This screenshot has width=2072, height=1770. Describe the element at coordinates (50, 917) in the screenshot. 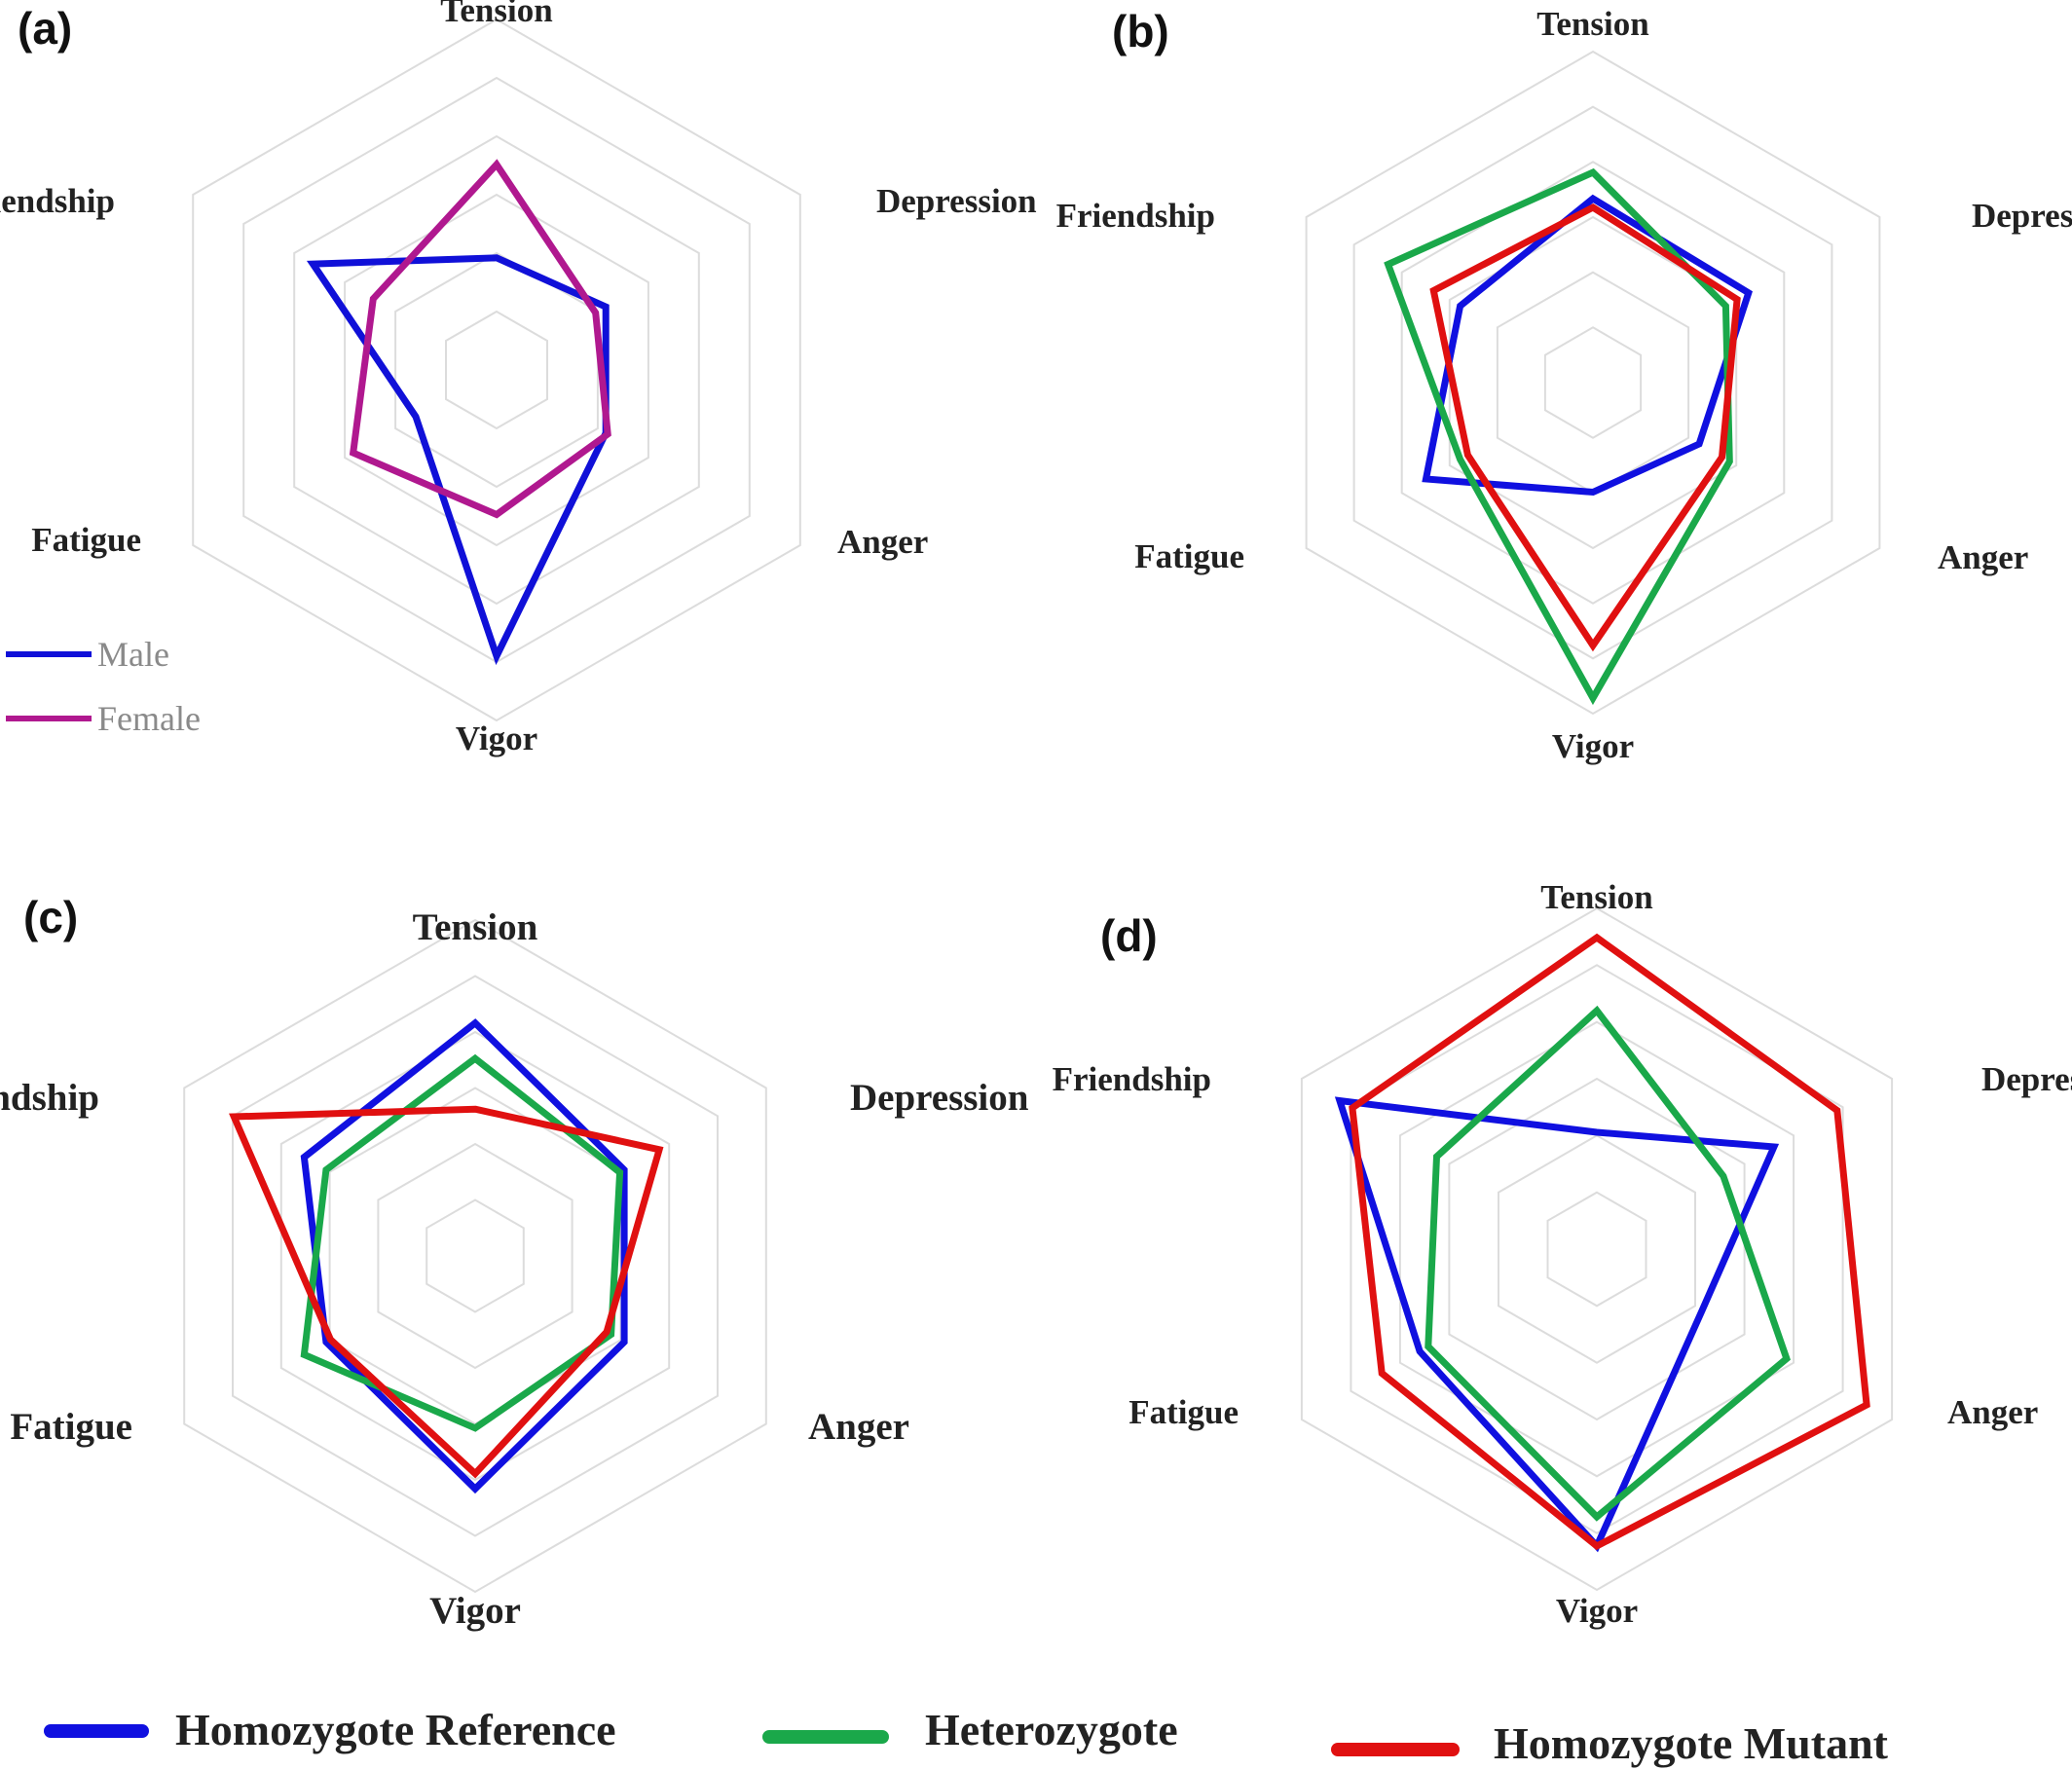

I see `panel-label: (c)` at that location.